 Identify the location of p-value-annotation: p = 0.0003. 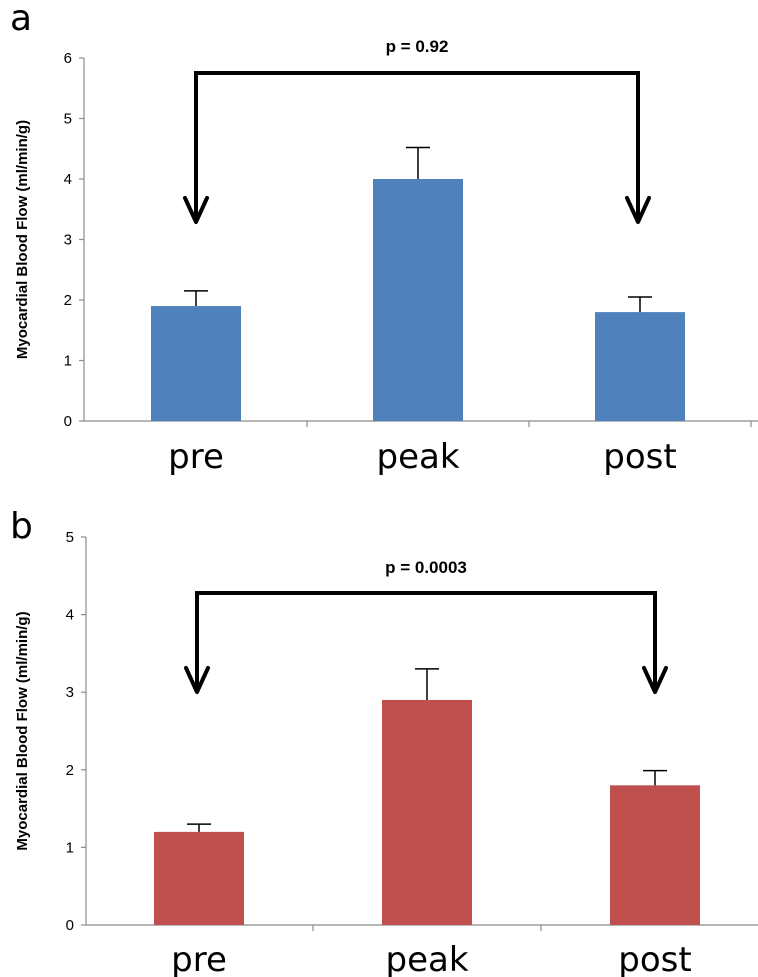
(426, 567).